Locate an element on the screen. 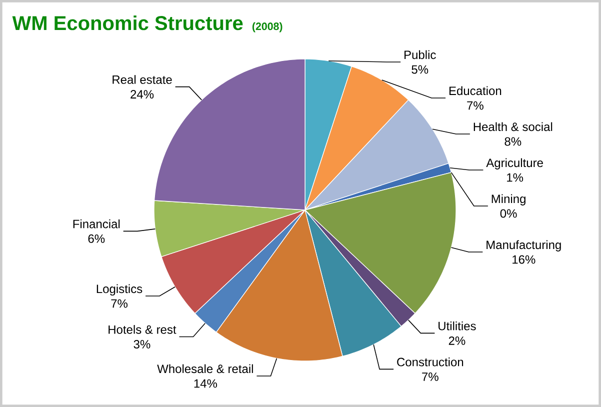  slice-label: Logistics is located at coordinates (119, 290).